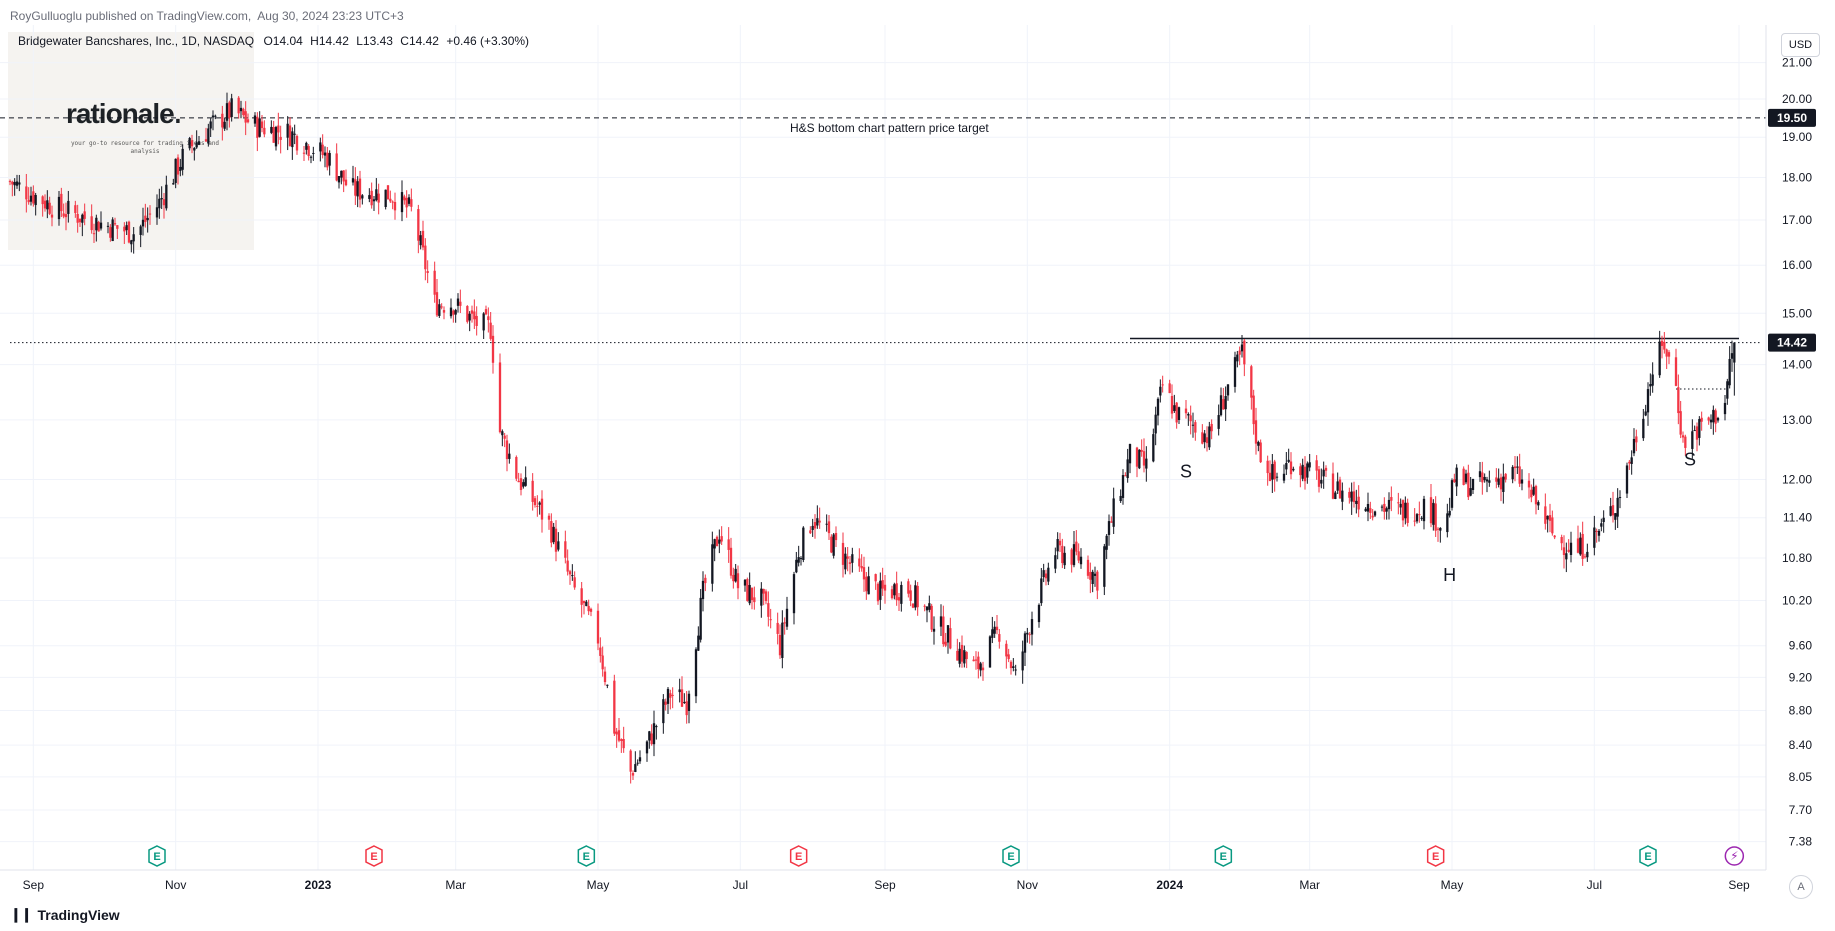  I want to click on price-tick-label: 16.00, so click(1797, 265).